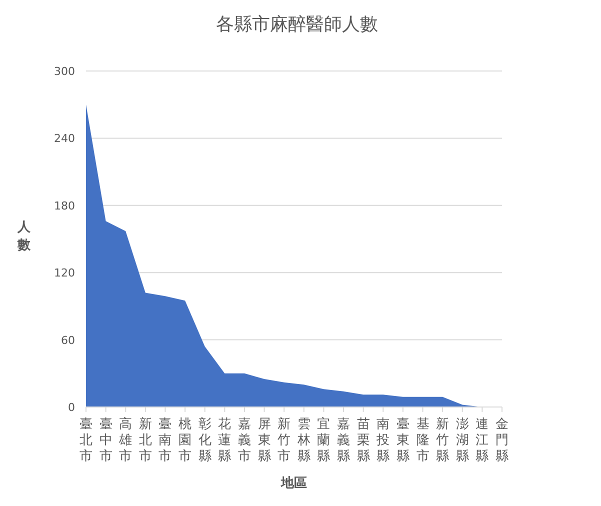 Image resolution: width=601 pixels, height=506 pixels. I want to click on x-tick-label: 基隆市, so click(423, 440).